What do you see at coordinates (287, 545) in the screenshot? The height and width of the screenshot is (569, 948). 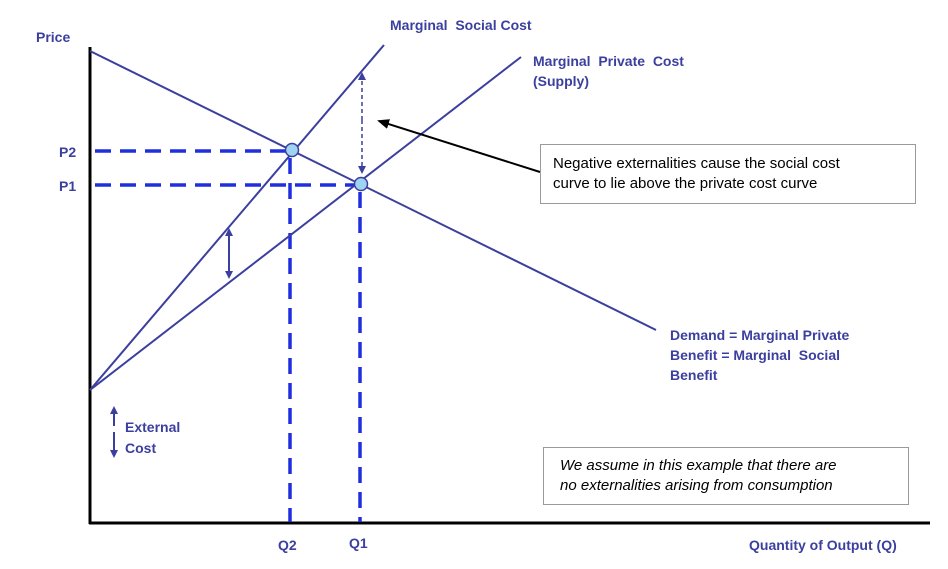 I see `tick-label-q2: Q2` at bounding box center [287, 545].